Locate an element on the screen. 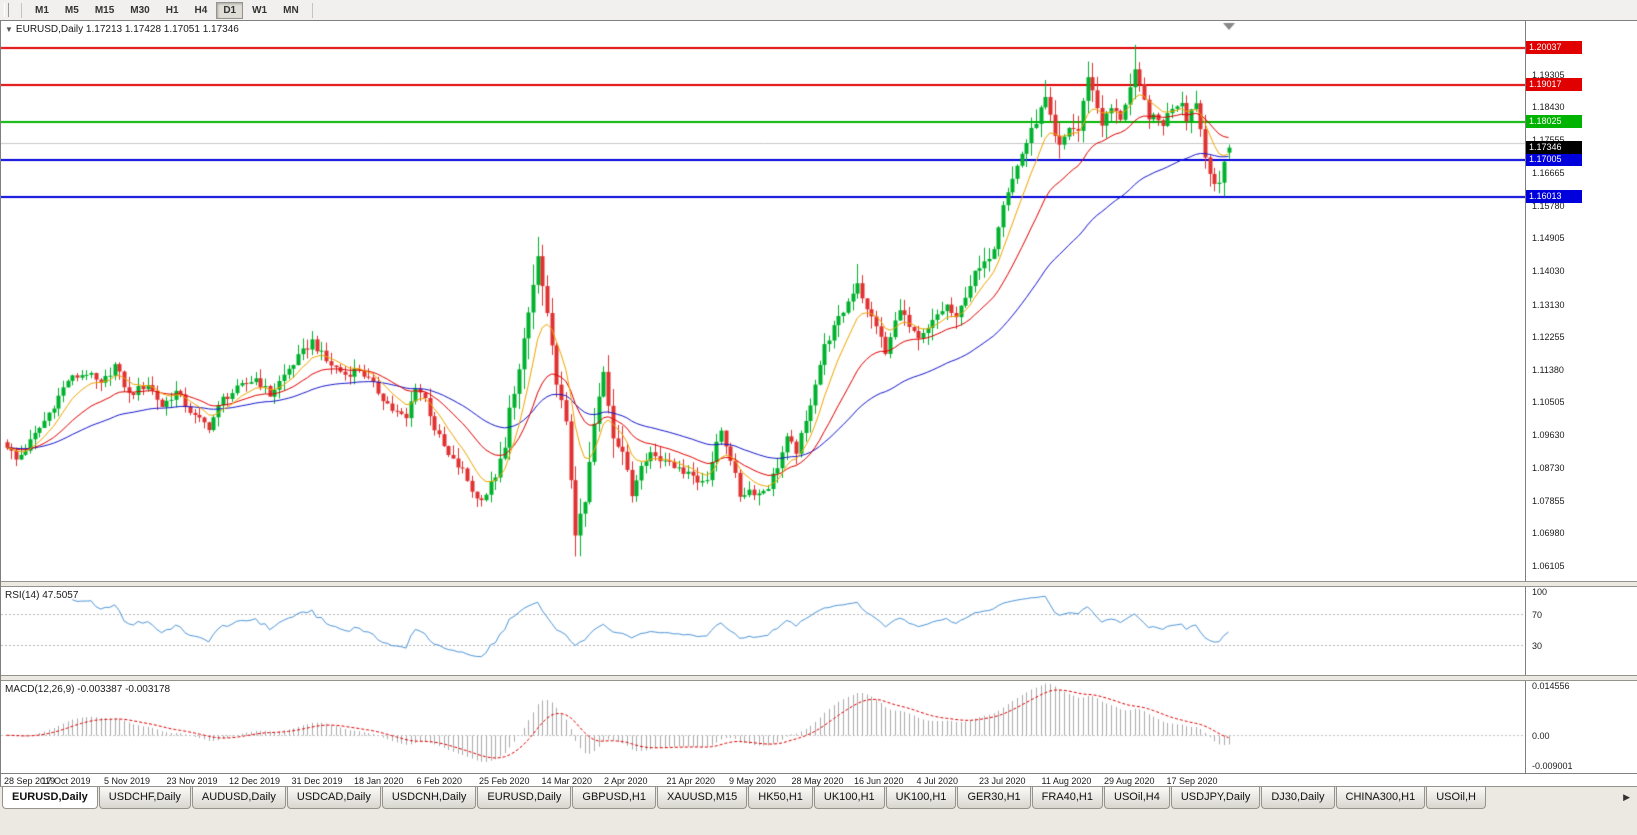 This screenshot has width=1637, height=835. price-axis-tick: 1.07855 is located at coordinates (1548, 500).